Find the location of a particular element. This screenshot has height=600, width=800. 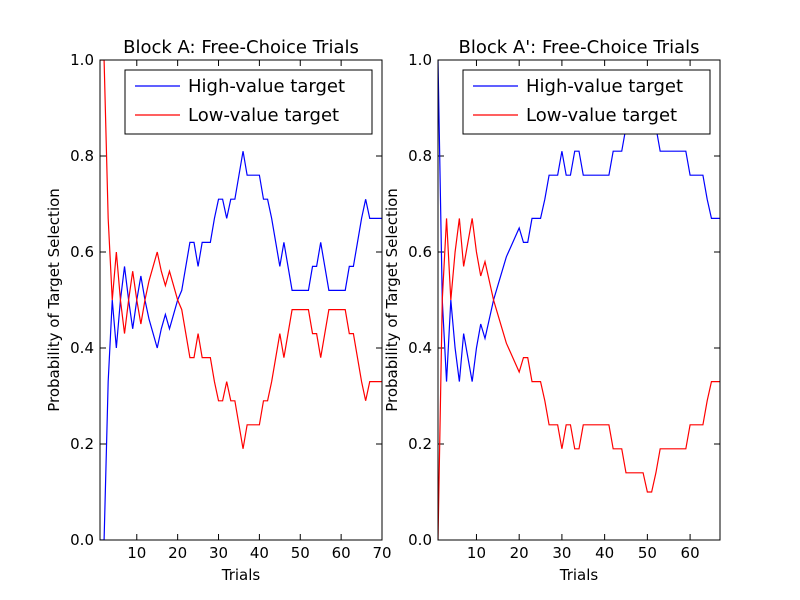

left-chart-x-tick-label: 40 is located at coordinates (259, 553).